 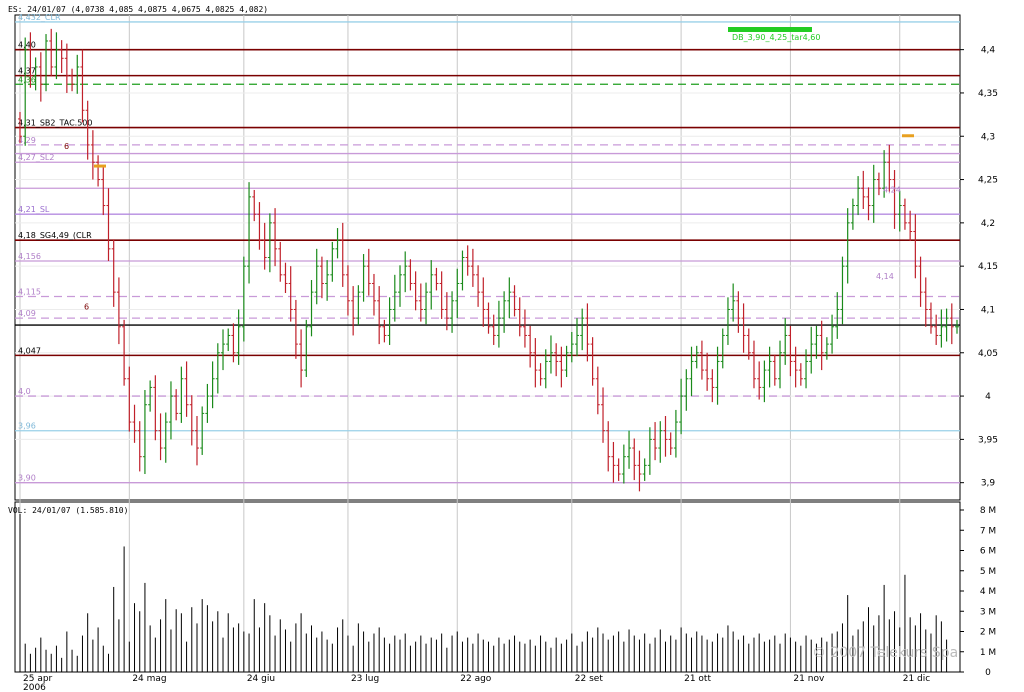 I want to click on volume-axis-label: 8 M, so click(x=988, y=511).